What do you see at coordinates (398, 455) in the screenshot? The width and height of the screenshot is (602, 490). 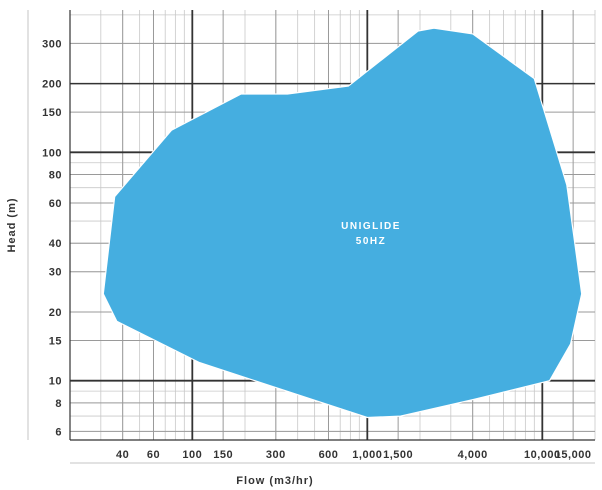 I see `x-tick-label: 1,500` at bounding box center [398, 455].